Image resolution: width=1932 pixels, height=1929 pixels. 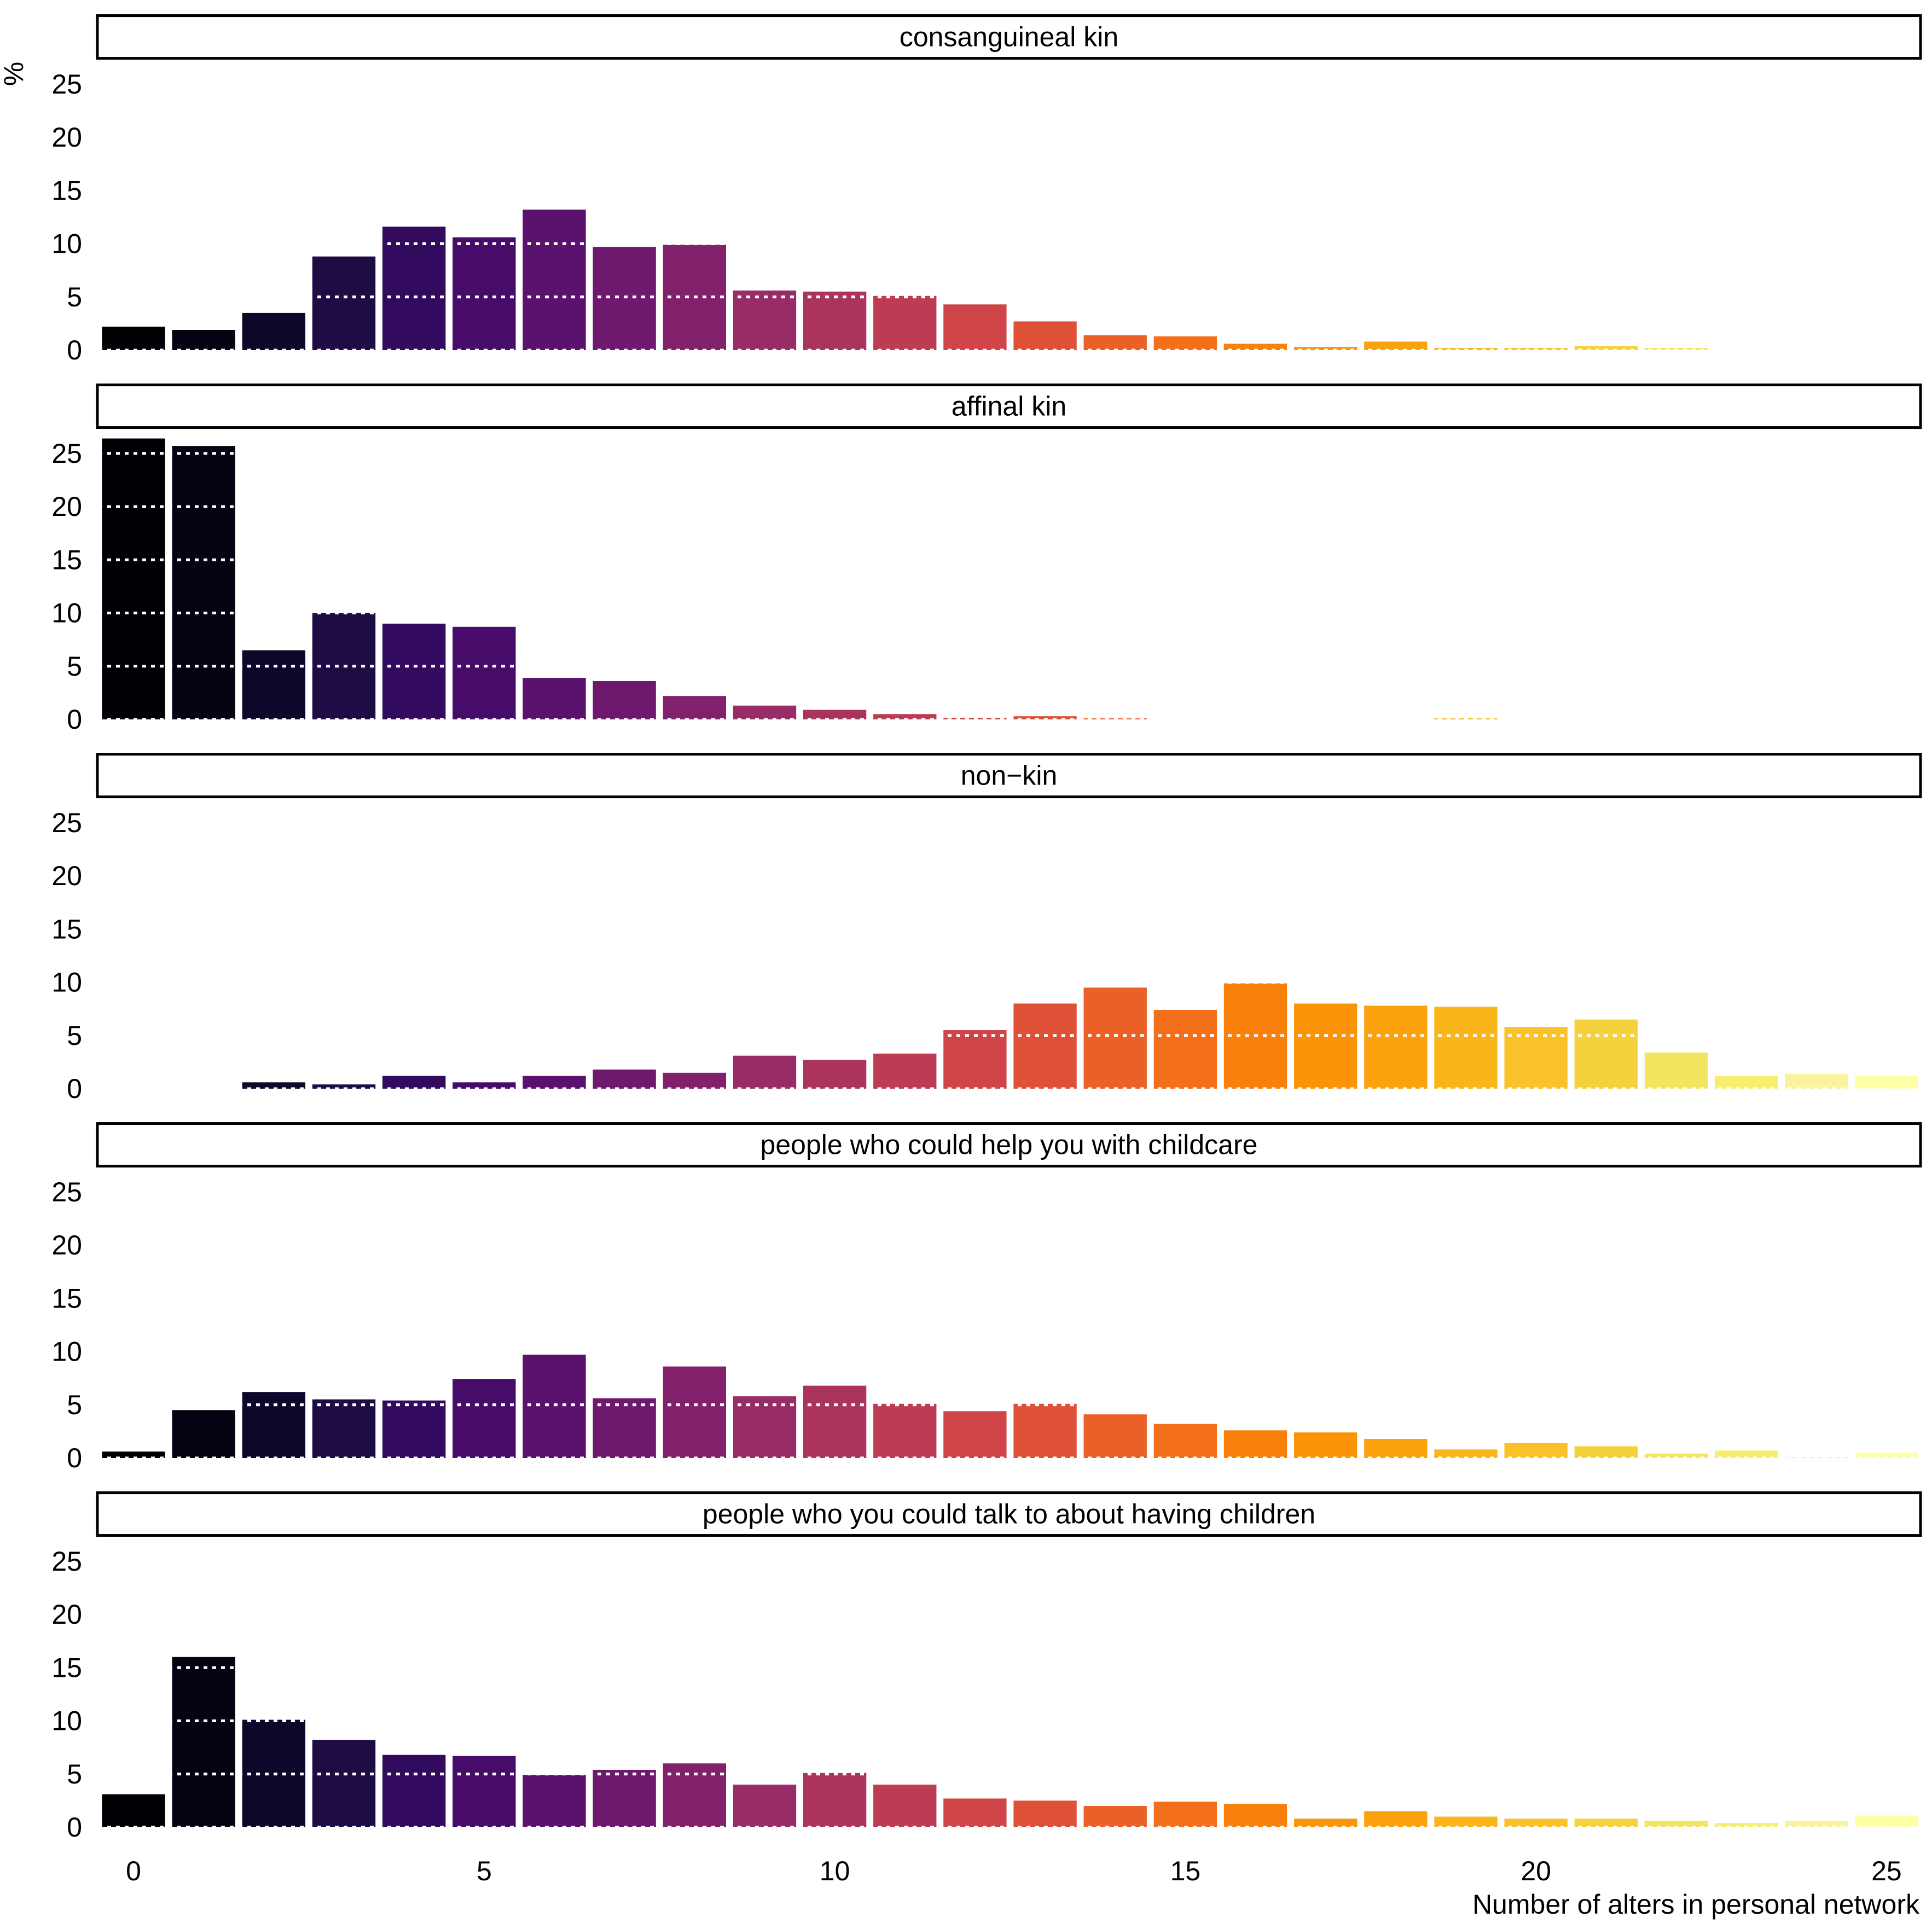 What do you see at coordinates (485, 1871) in the screenshot?
I see `x-tick-label: 5` at bounding box center [485, 1871].